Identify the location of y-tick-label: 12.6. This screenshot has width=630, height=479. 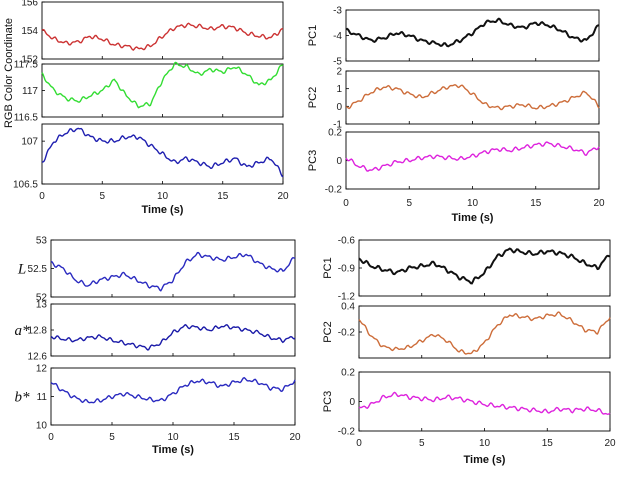
(38, 357).